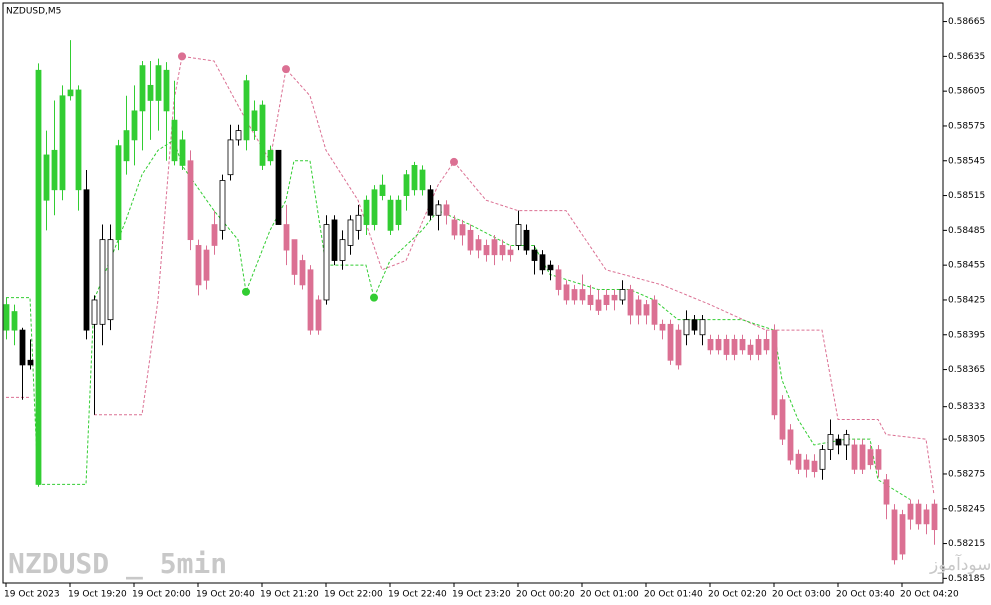 Image resolution: width=991 pixels, height=605 pixels. Describe the element at coordinates (353, 595) in the screenshot. I see `x-tick-label: 19 Oct 22:00` at that location.